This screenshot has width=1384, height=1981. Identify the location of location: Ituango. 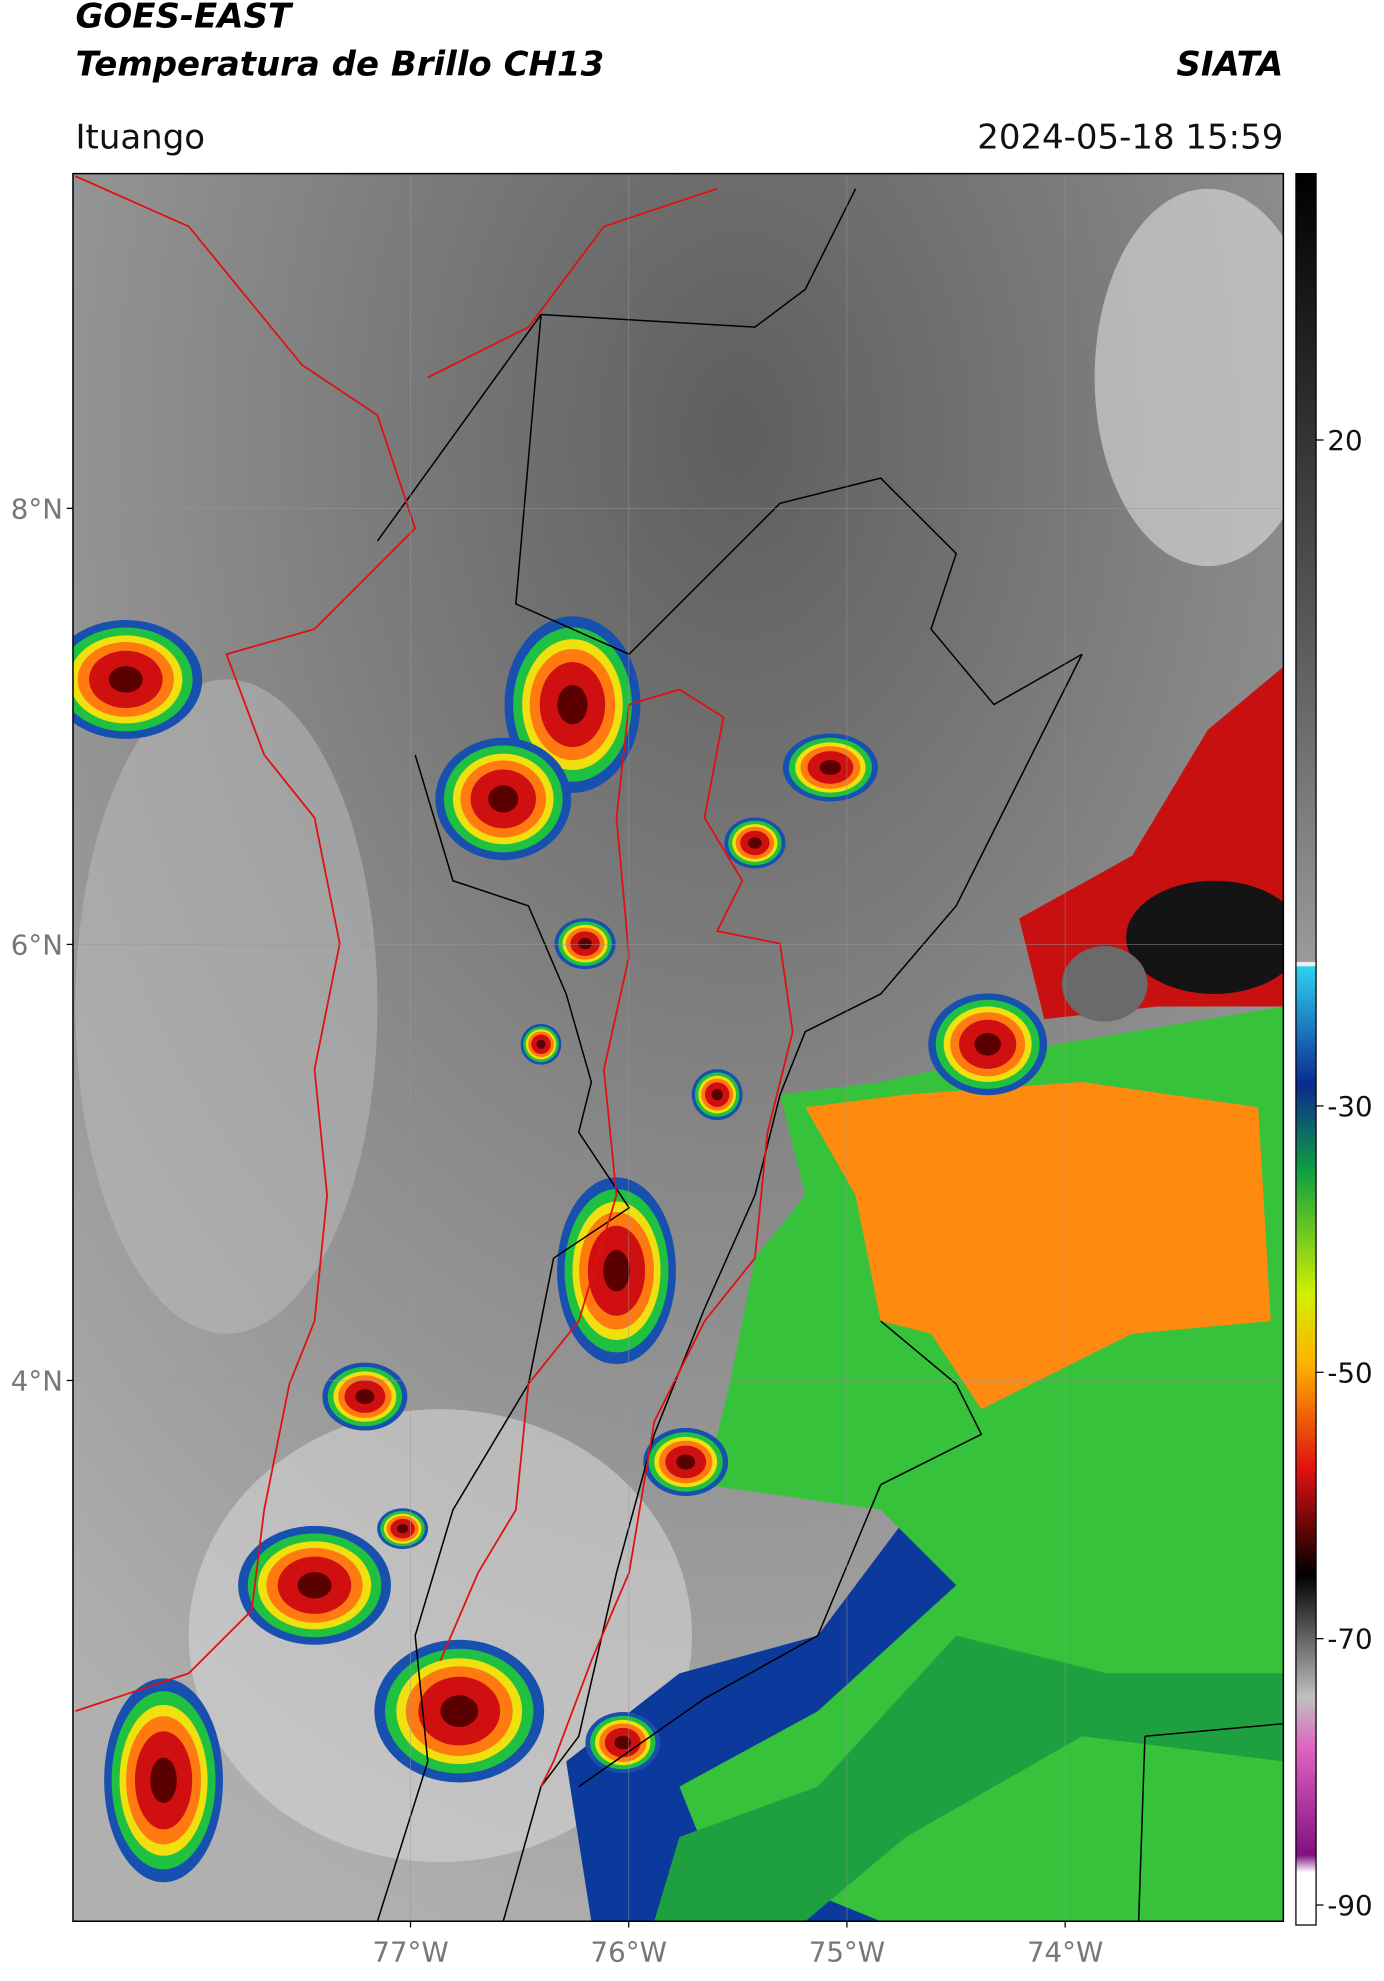
(140, 137).